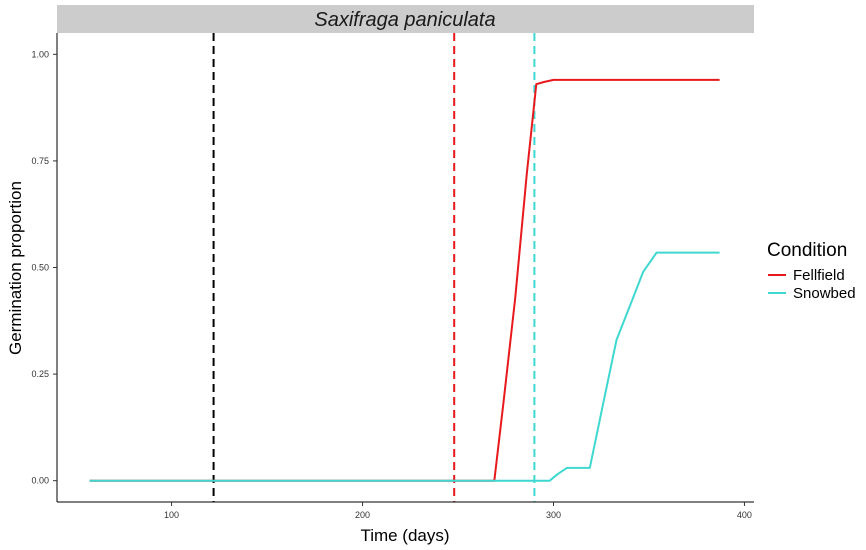  I want to click on facet-strip-title: Saxifraga paniculata, so click(404, 20).